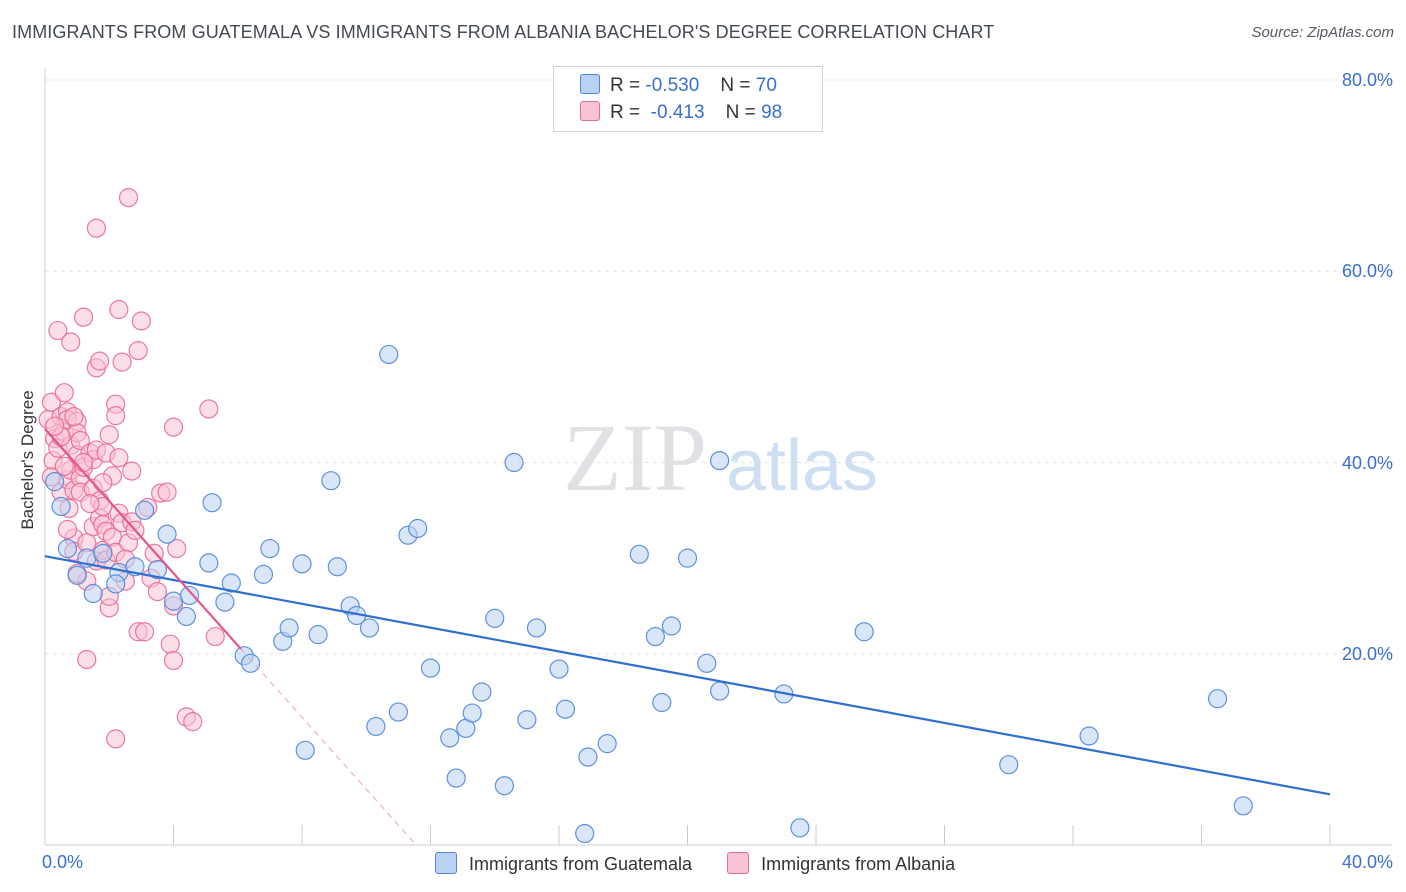 This screenshot has height=892, width=1406. Describe the element at coordinates (590, 84) in the screenshot. I see `legend-swatch-guatemala` at that location.